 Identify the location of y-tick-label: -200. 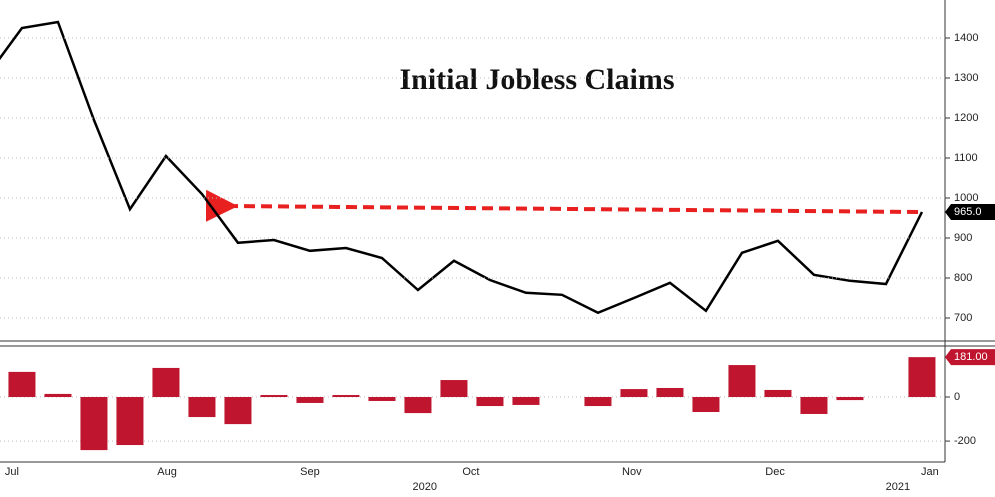
(965, 441).